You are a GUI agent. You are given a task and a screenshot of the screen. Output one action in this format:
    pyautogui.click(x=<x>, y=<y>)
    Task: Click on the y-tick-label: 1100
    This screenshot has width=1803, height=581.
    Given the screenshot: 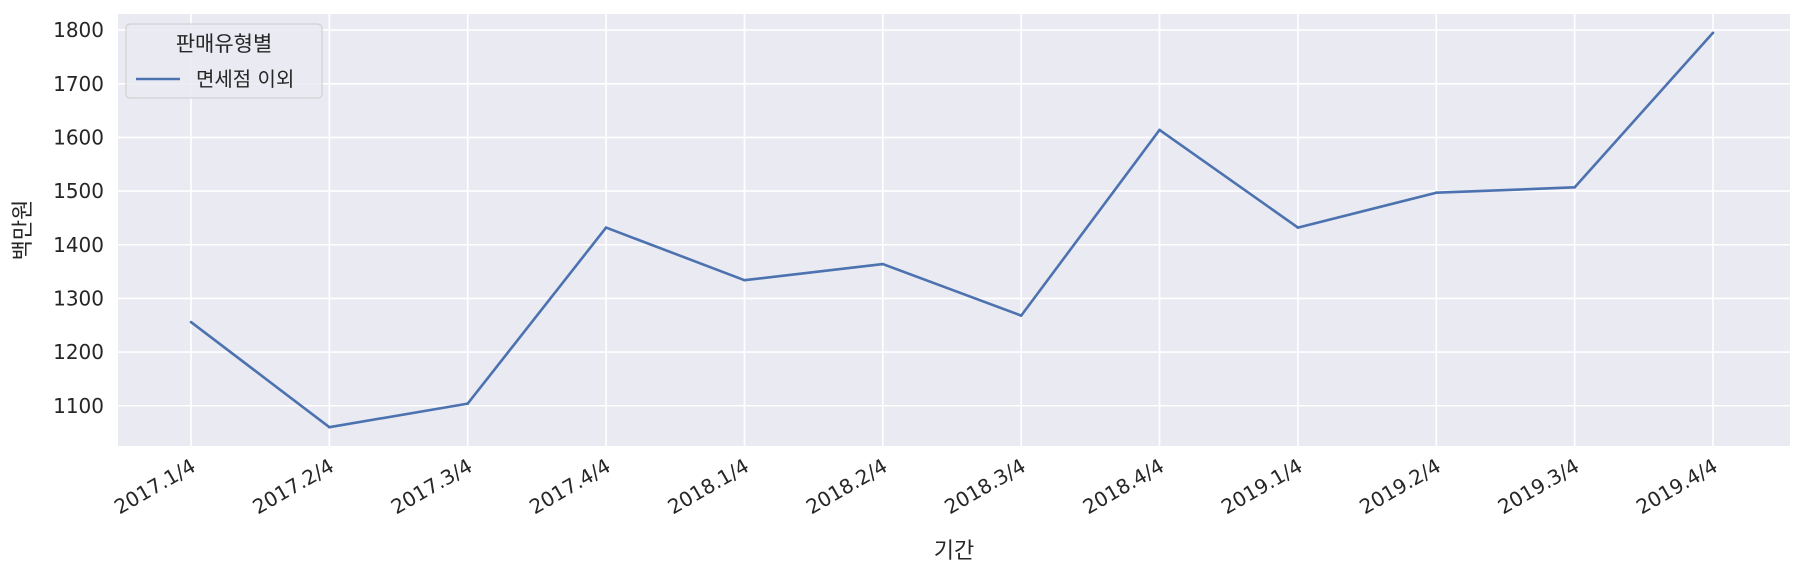 What is the action you would take?
    pyautogui.click(x=78, y=406)
    